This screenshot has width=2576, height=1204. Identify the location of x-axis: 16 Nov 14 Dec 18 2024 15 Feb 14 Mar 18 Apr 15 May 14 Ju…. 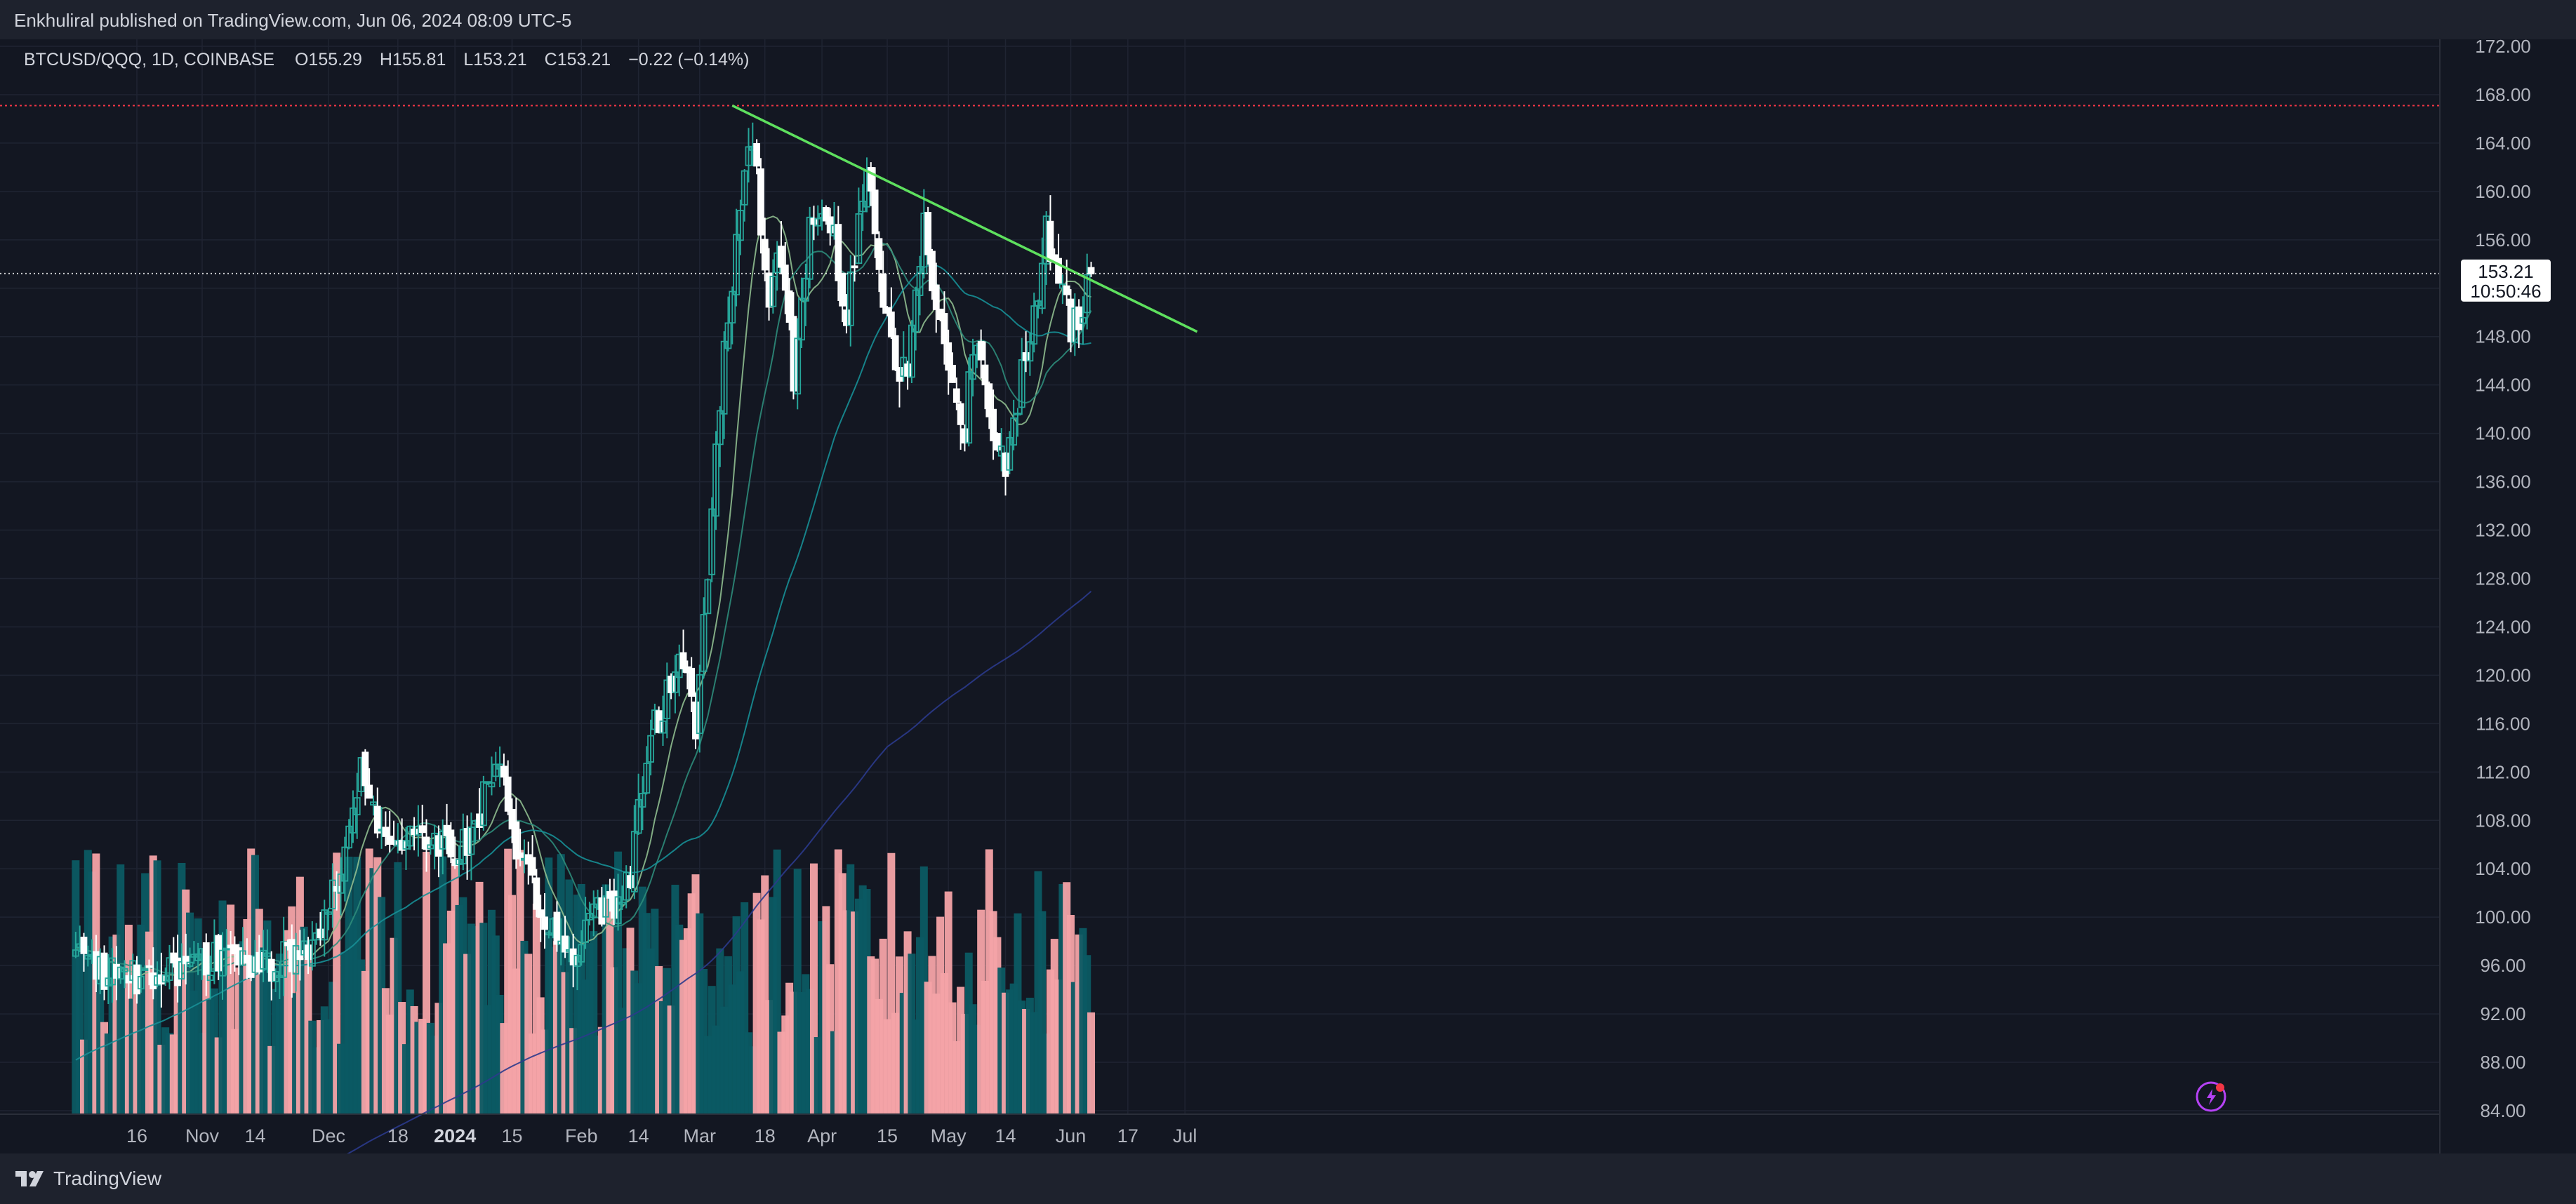
(662, 1135).